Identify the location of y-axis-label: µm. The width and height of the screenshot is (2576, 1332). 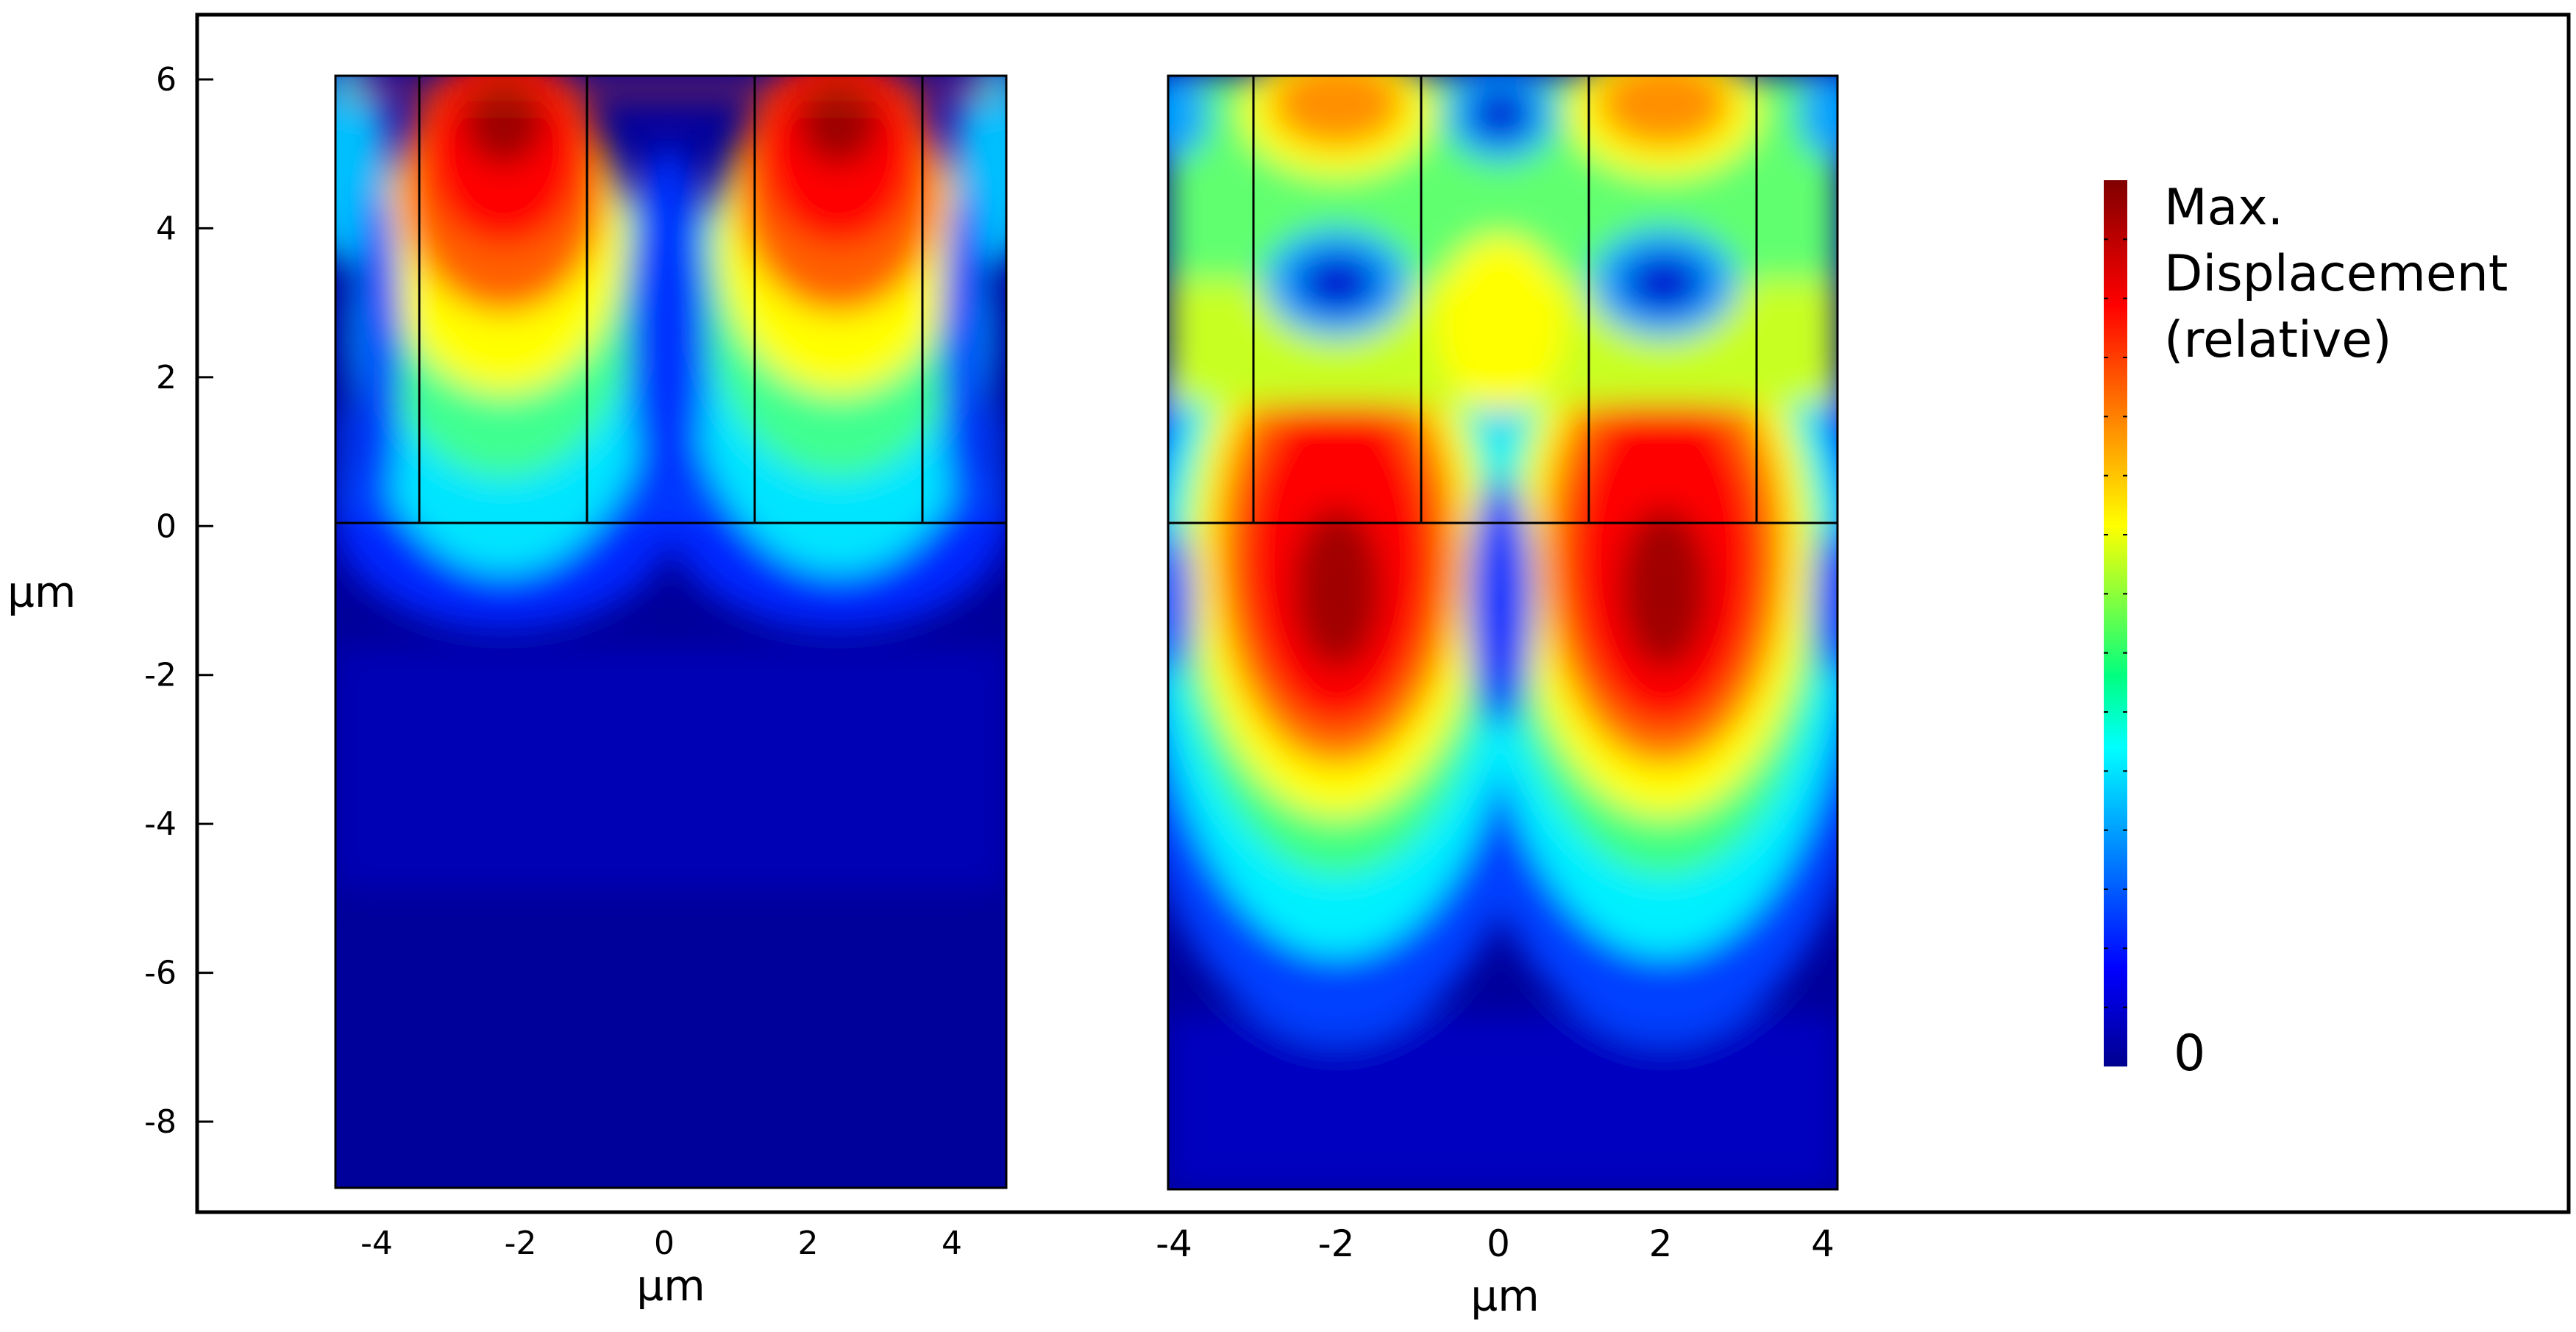
(41, 592).